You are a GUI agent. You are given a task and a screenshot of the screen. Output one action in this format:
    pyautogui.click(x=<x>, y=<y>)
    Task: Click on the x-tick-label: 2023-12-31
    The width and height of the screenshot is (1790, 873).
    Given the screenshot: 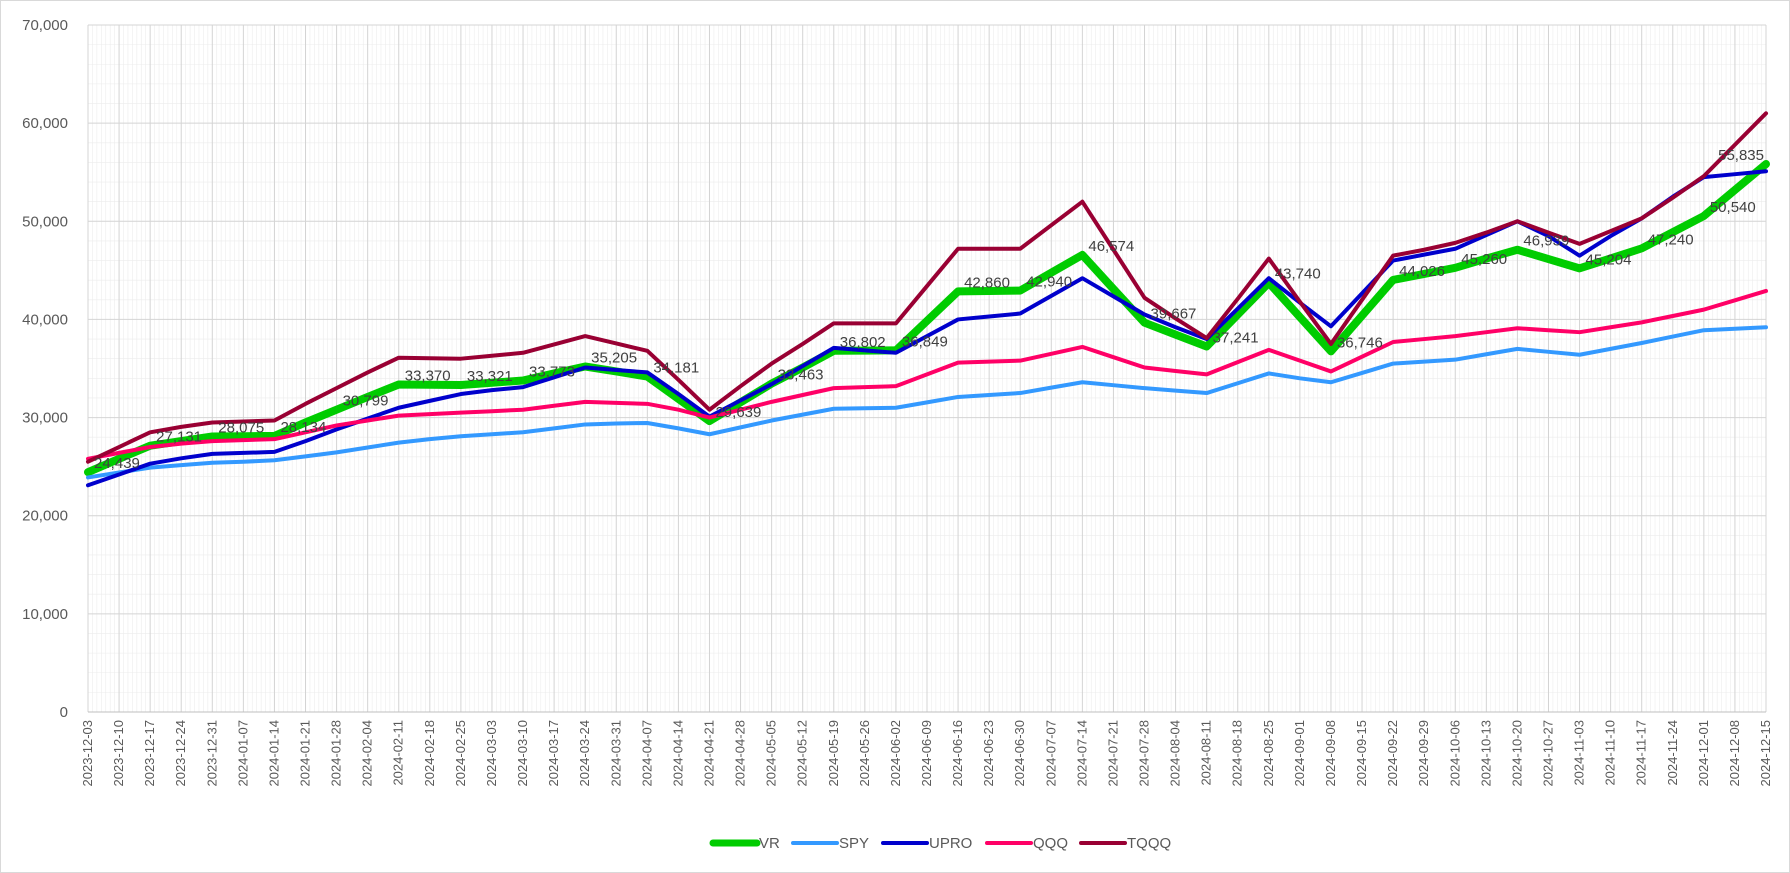 What is the action you would take?
    pyautogui.click(x=211, y=753)
    